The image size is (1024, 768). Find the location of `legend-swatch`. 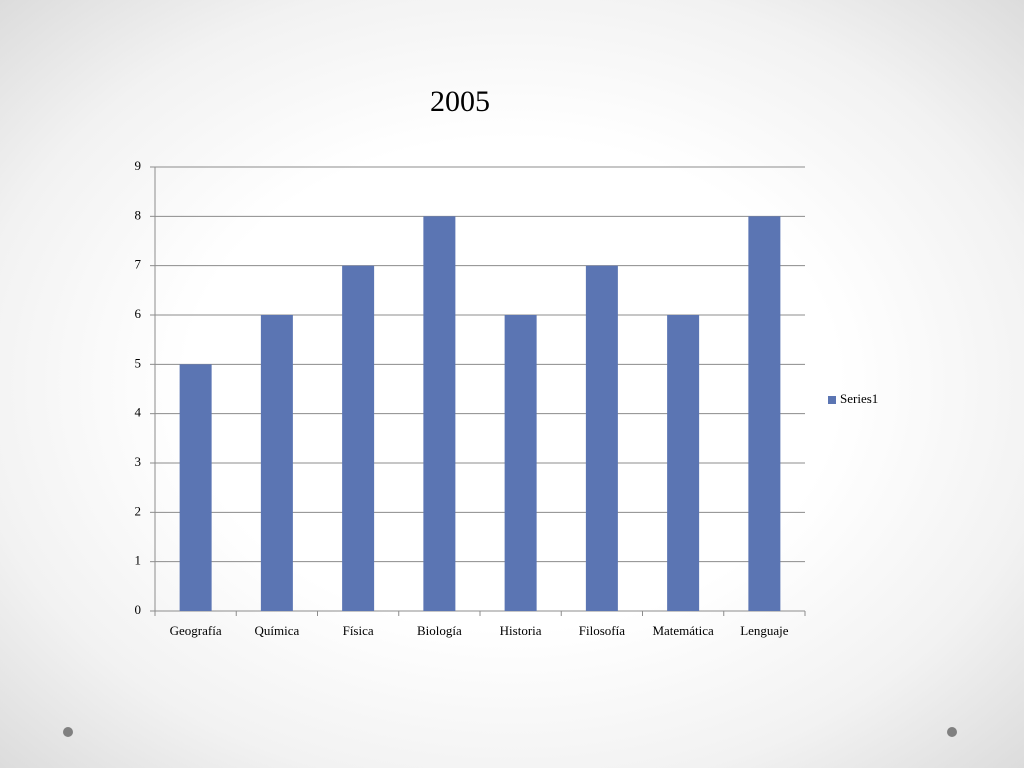

legend-swatch is located at coordinates (832, 400).